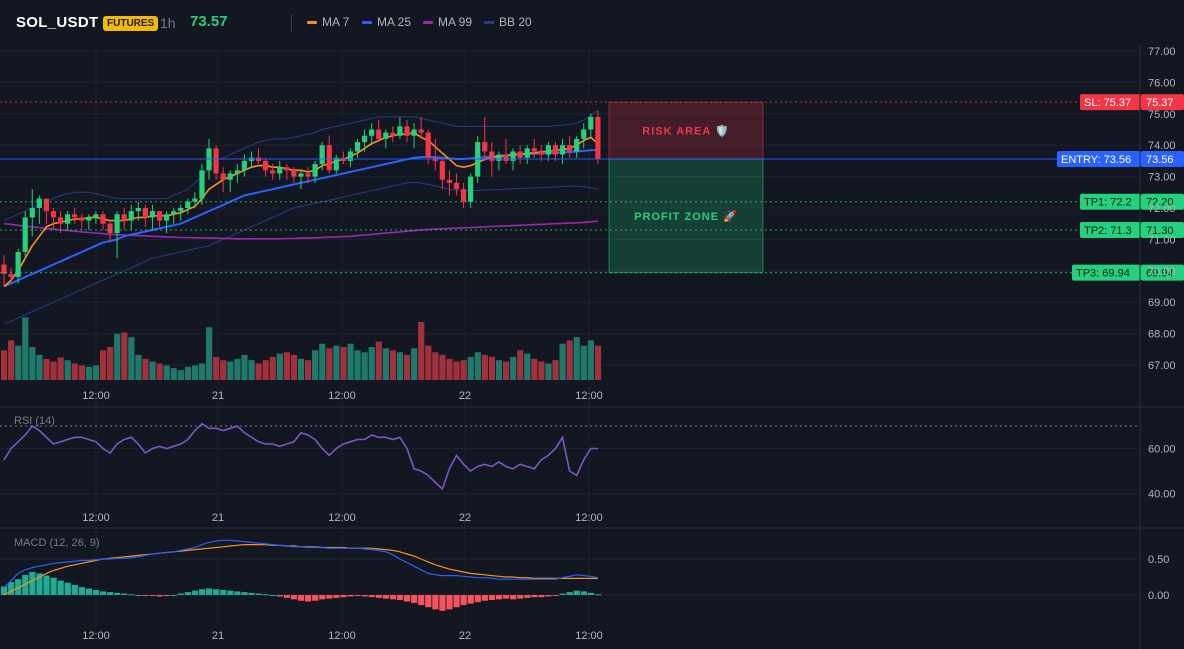 The width and height of the screenshot is (1184, 649). What do you see at coordinates (218, 396) in the screenshot?
I see `time-tick: 21` at bounding box center [218, 396].